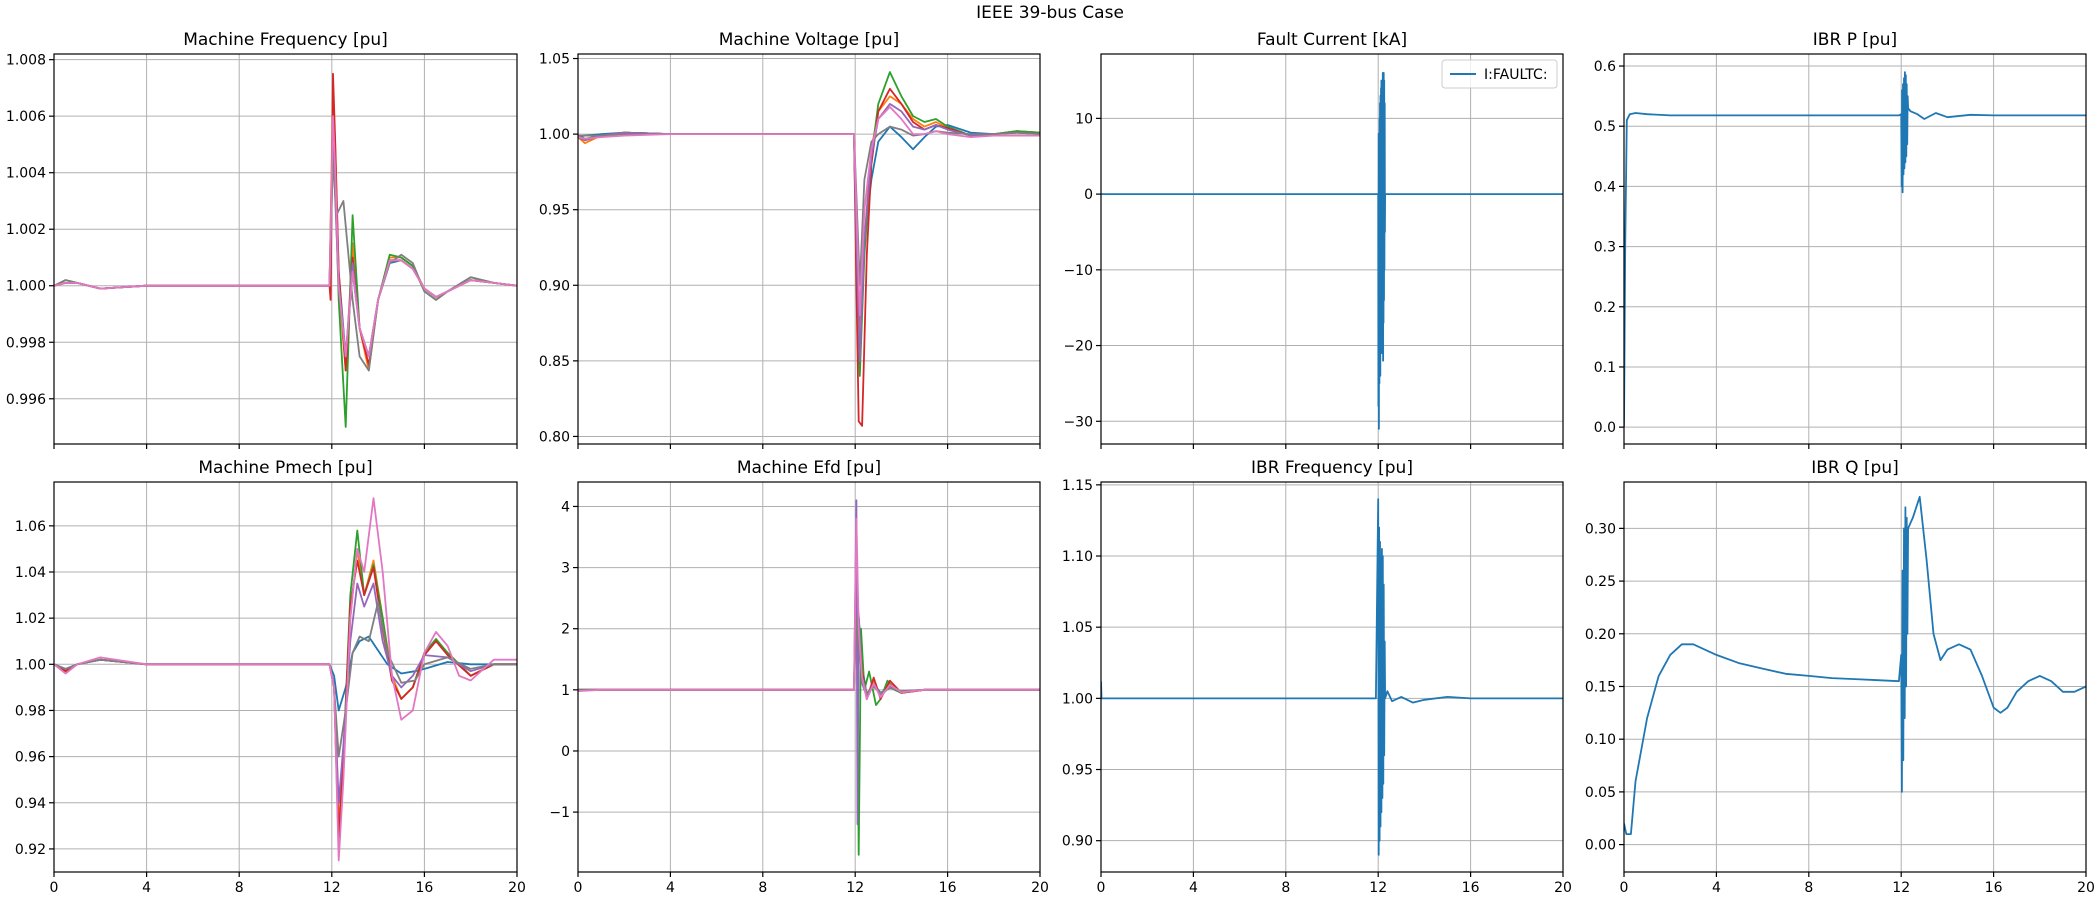 The width and height of the screenshot is (2100, 900). I want to click on y-tick-label: 1.02, so click(30, 619).